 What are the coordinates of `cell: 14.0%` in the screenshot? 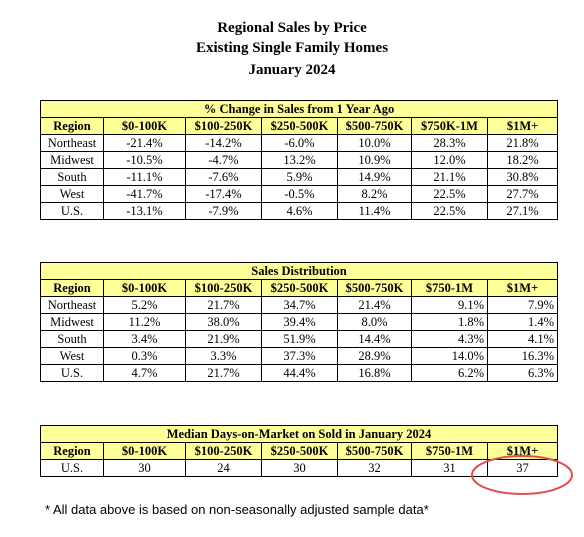 It's located at (449, 356).